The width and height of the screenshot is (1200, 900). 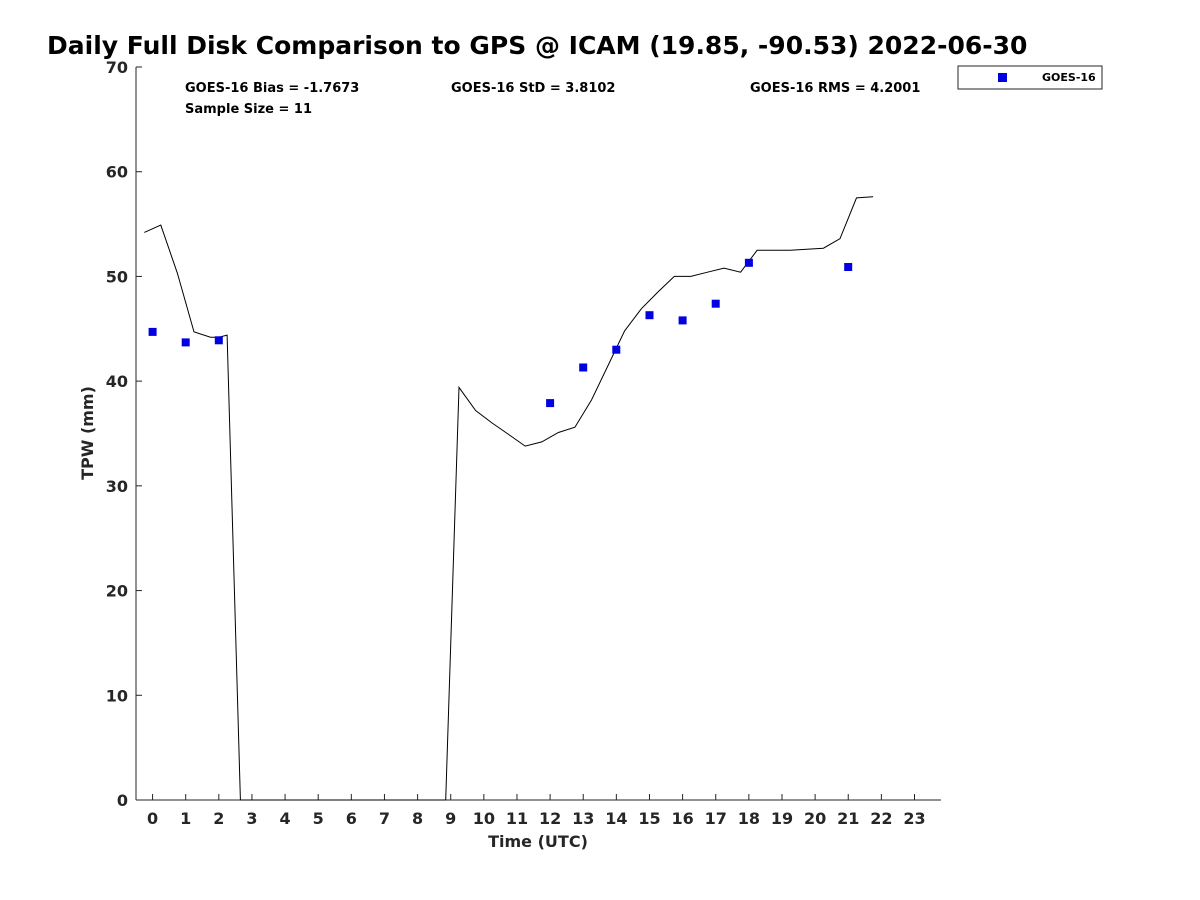 I want to click on y-tick-label: 0, so click(x=122, y=800).